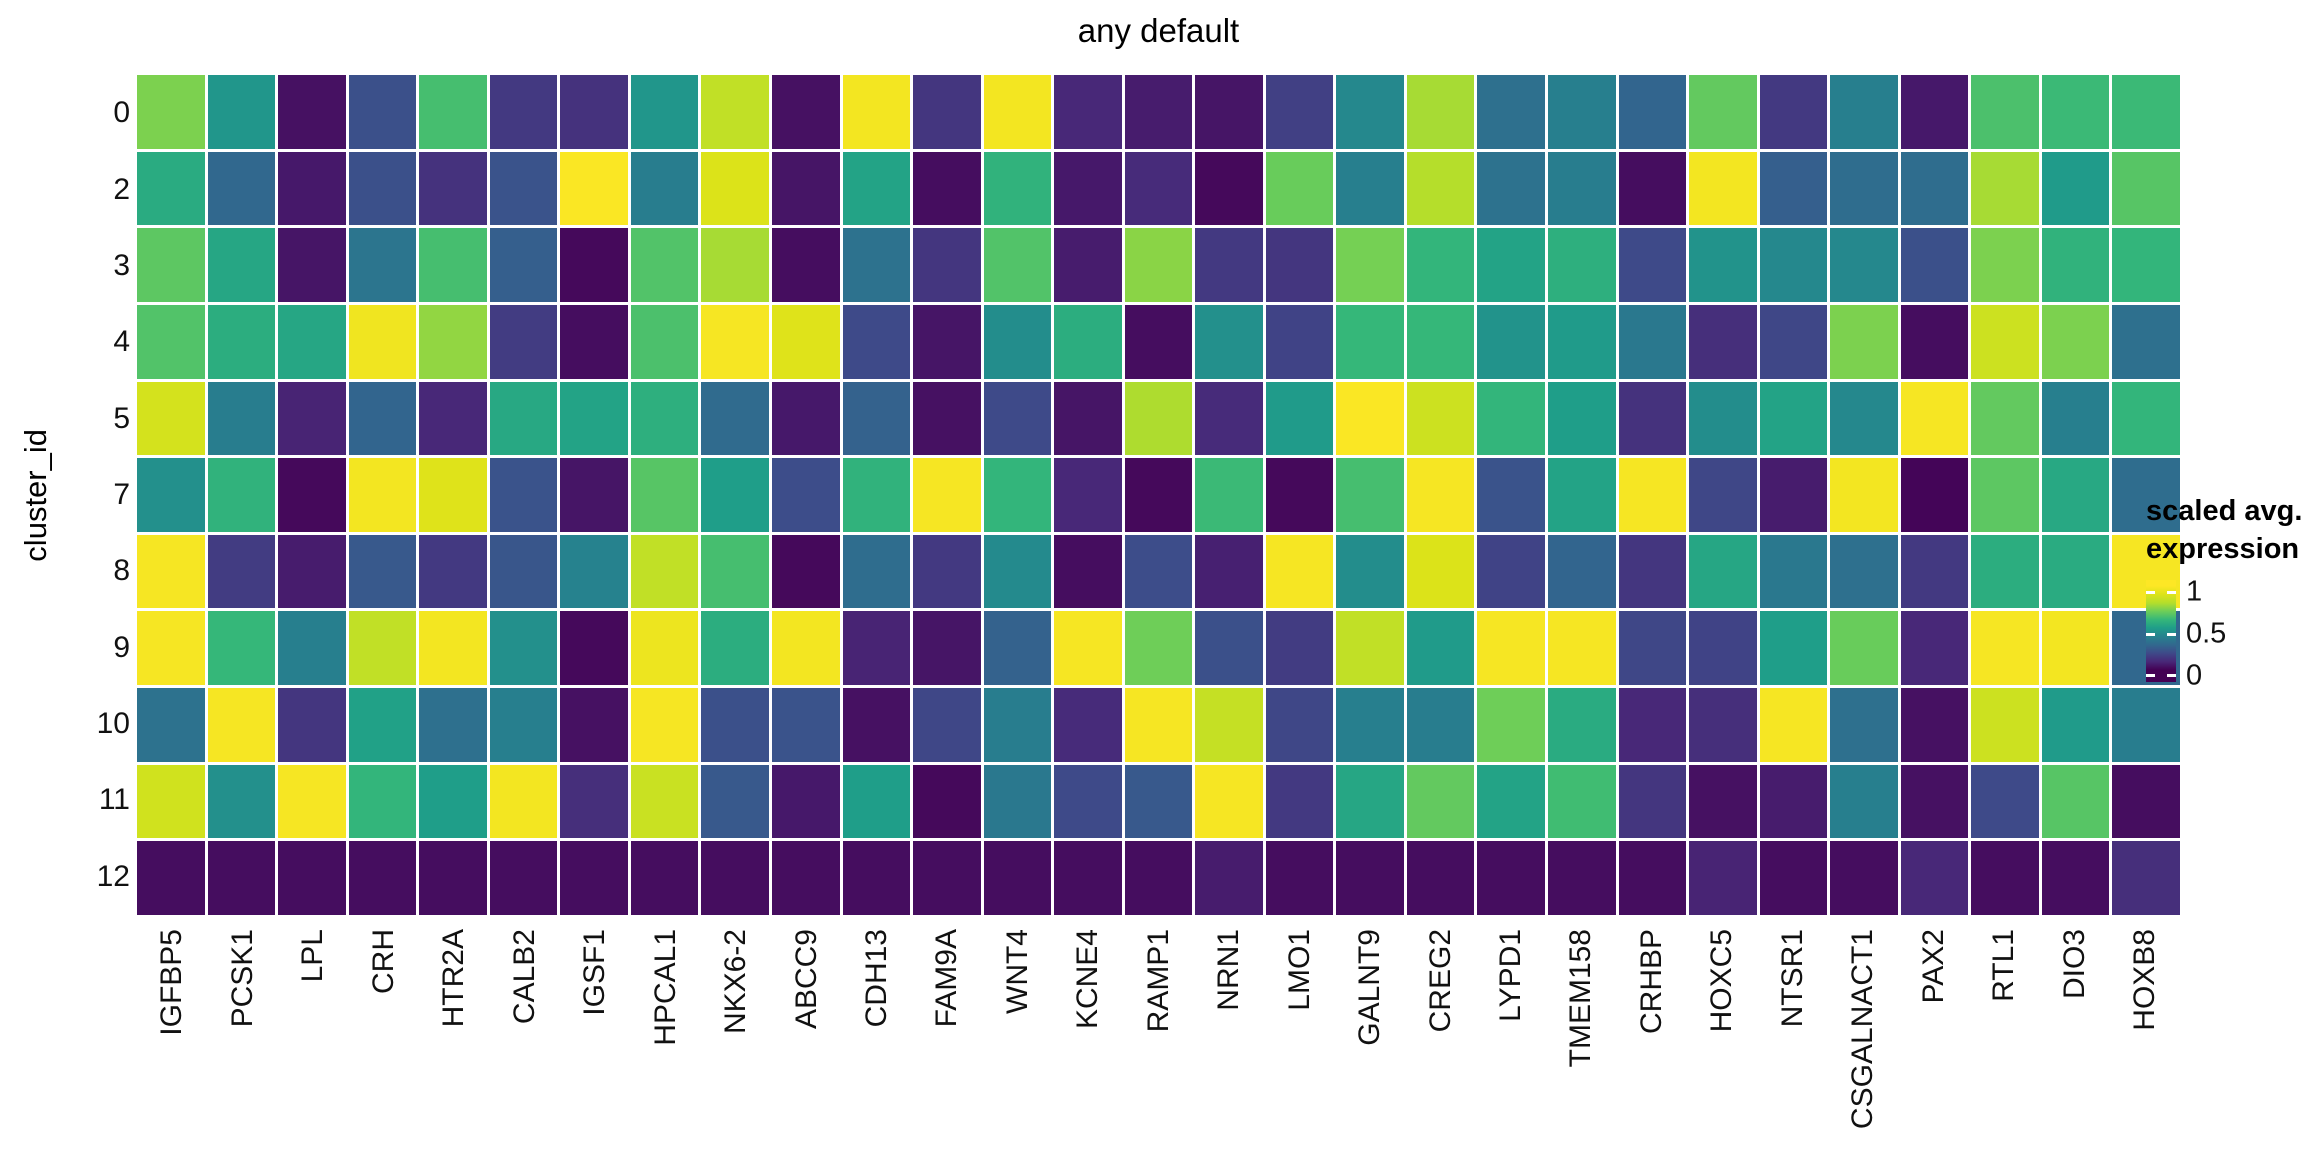 The height and width of the screenshot is (1152, 2304). I want to click on x-tick-label: LYPD1, so click(1510, 975).